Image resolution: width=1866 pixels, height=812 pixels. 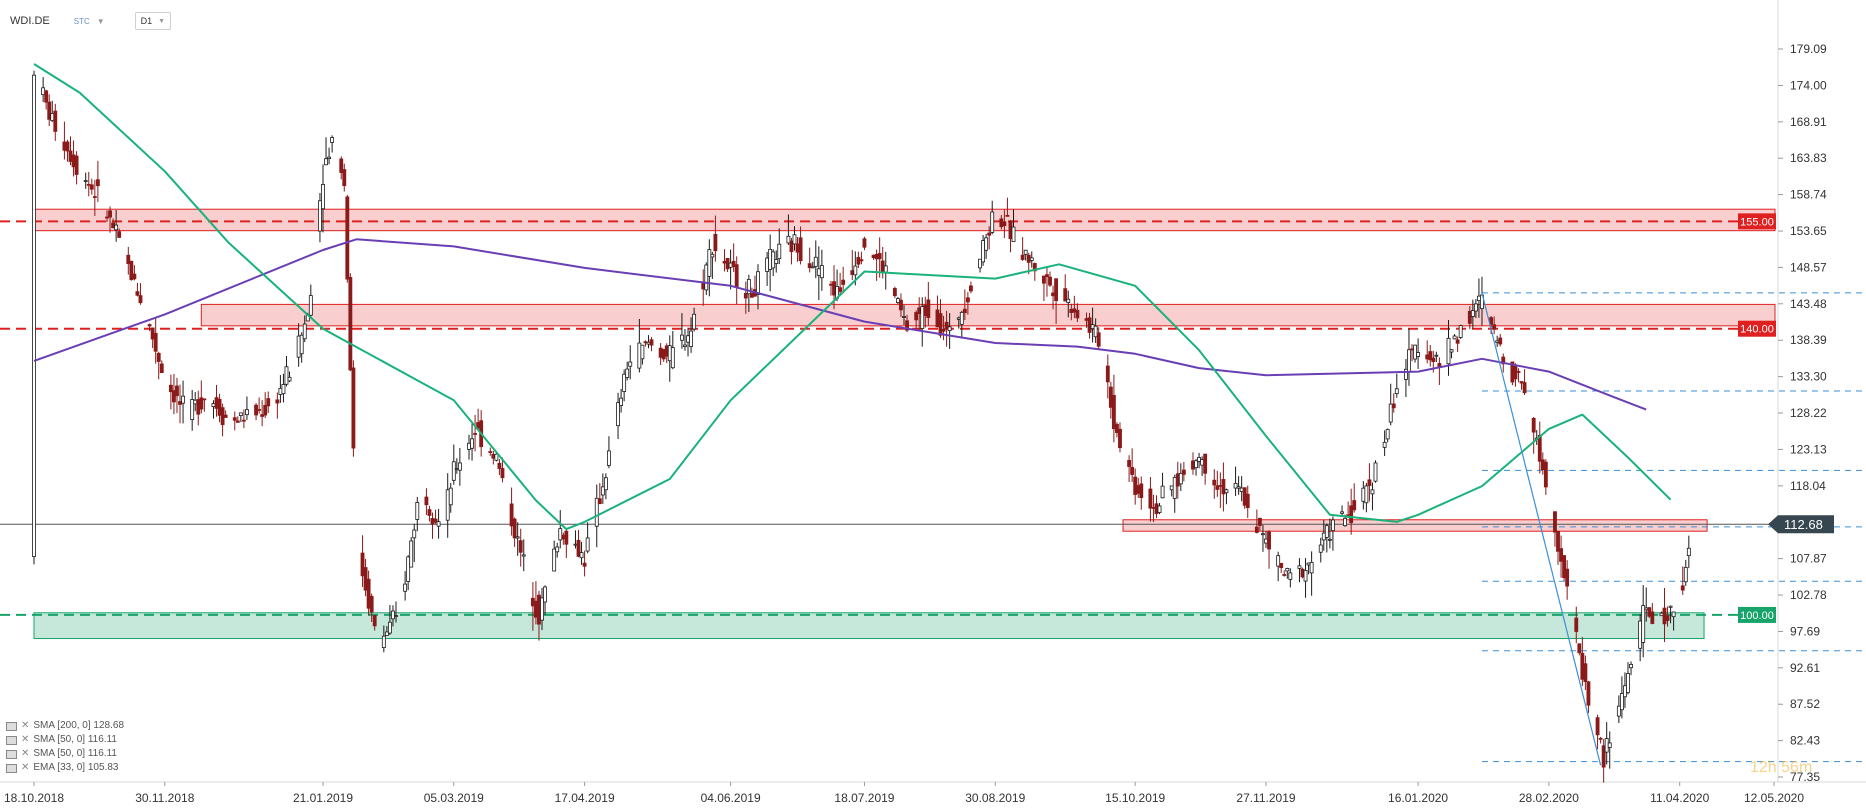 What do you see at coordinates (1774, 798) in the screenshot?
I see `x-tick-label: 12.05.2020` at bounding box center [1774, 798].